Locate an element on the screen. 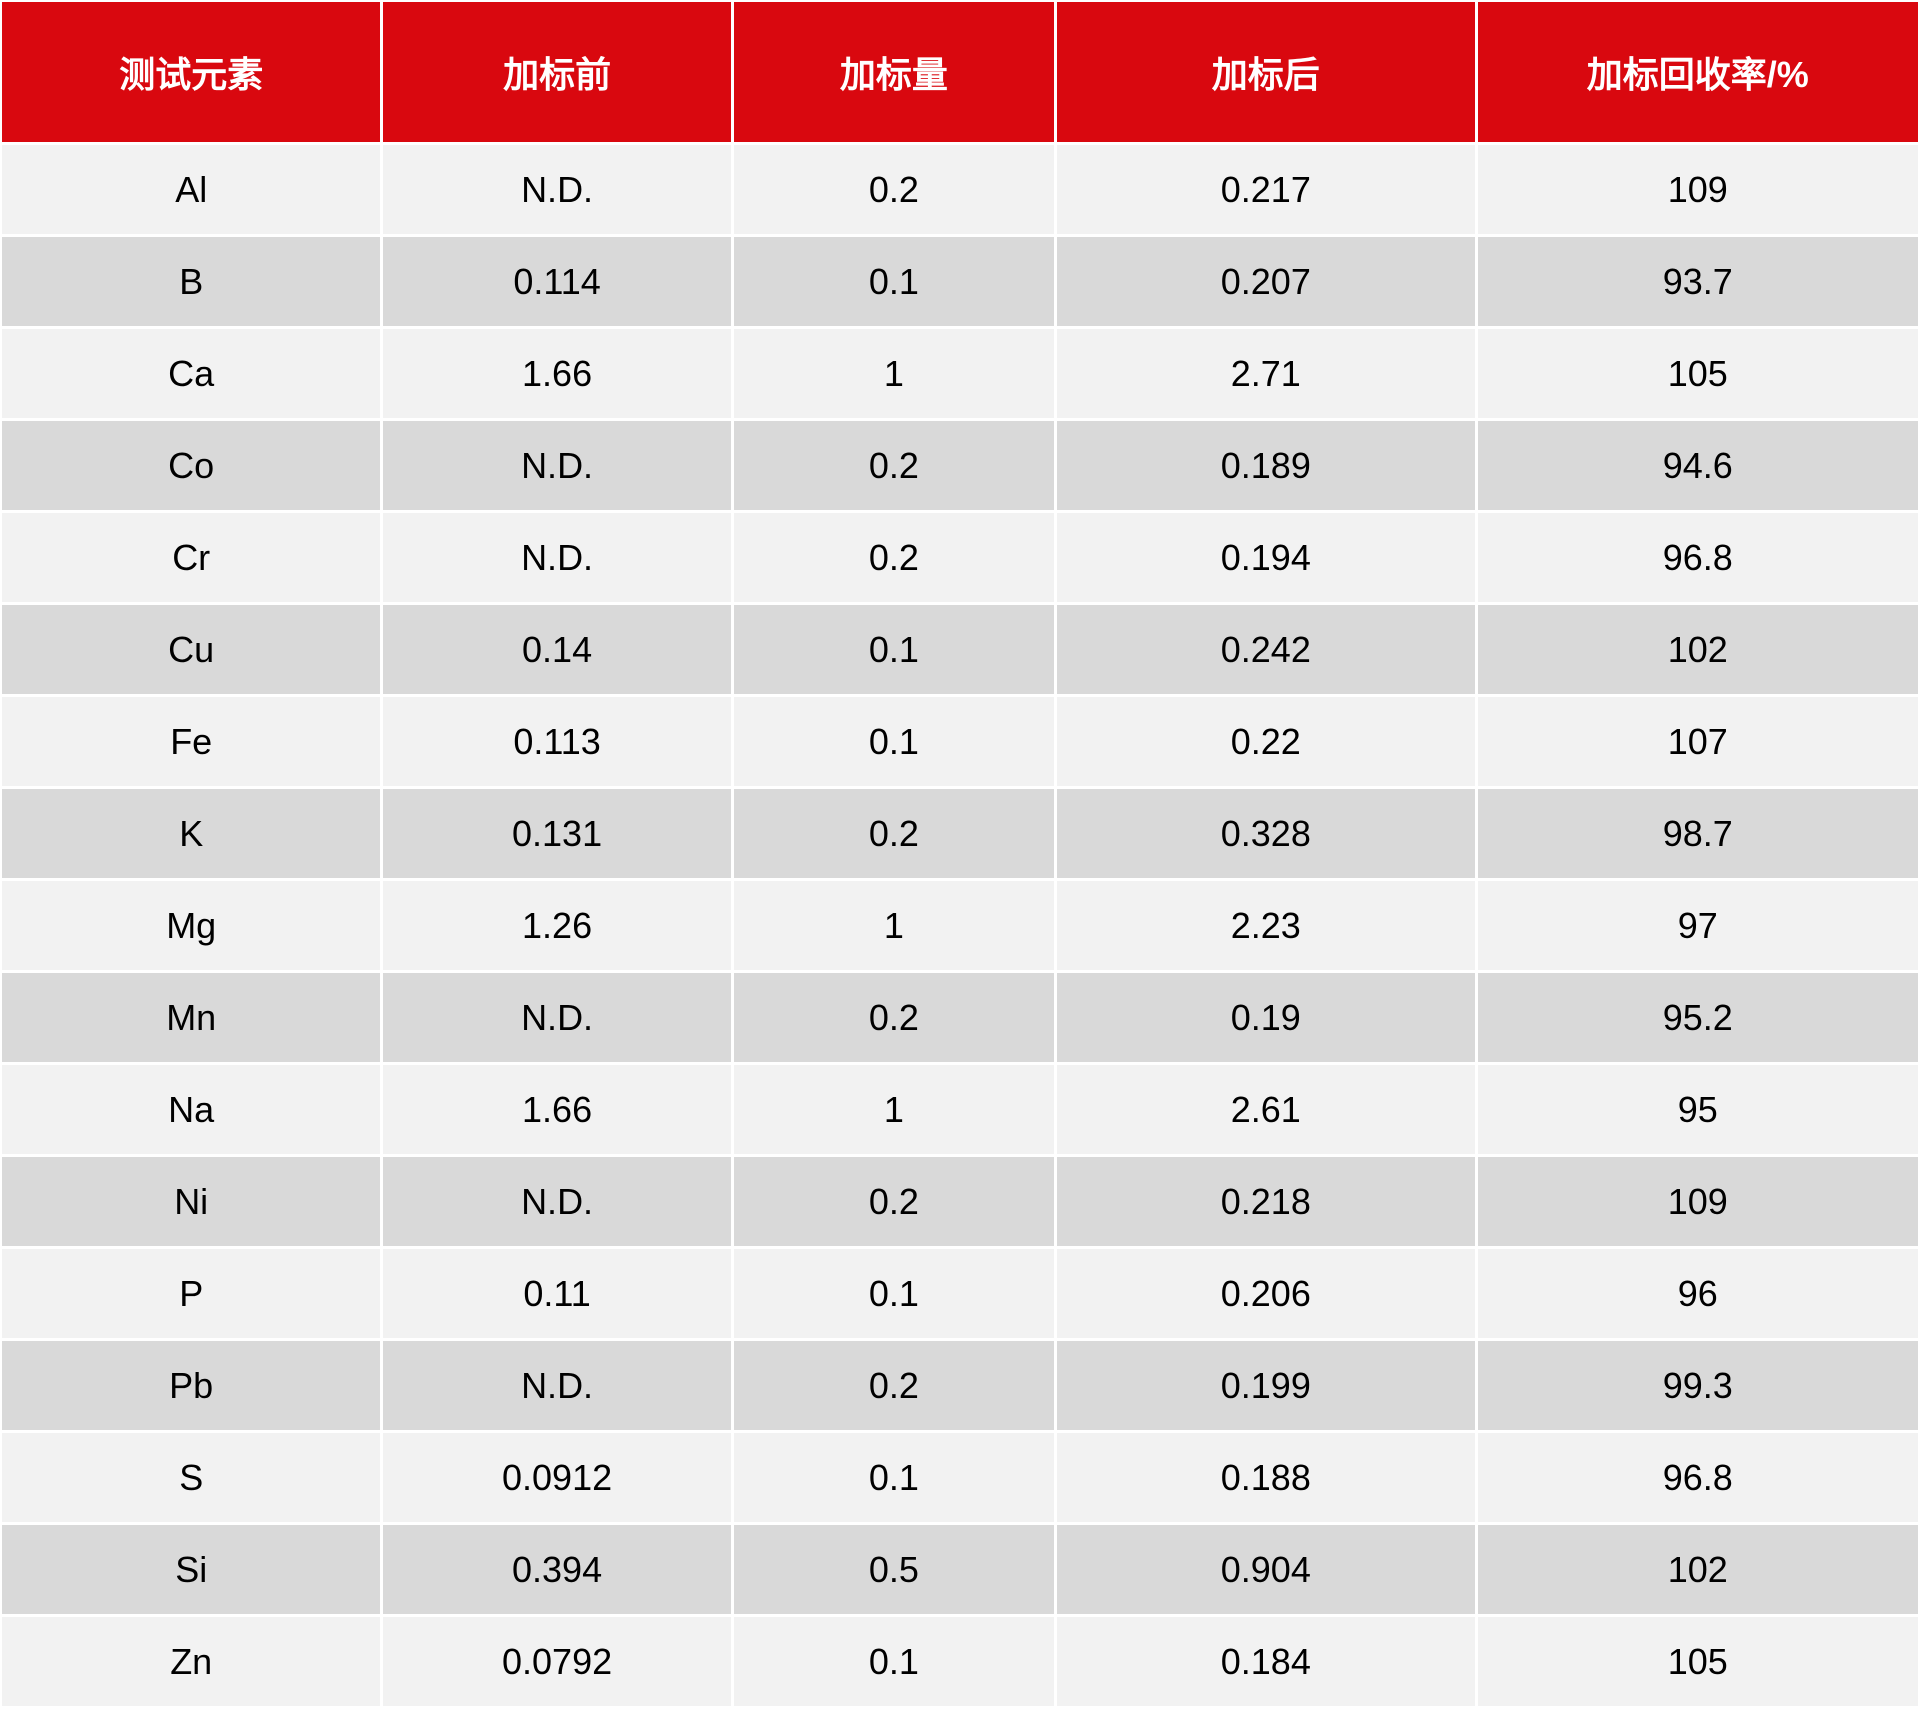 The width and height of the screenshot is (1920, 1709). cell-after-spike: 0.184 is located at coordinates (1266, 1661).